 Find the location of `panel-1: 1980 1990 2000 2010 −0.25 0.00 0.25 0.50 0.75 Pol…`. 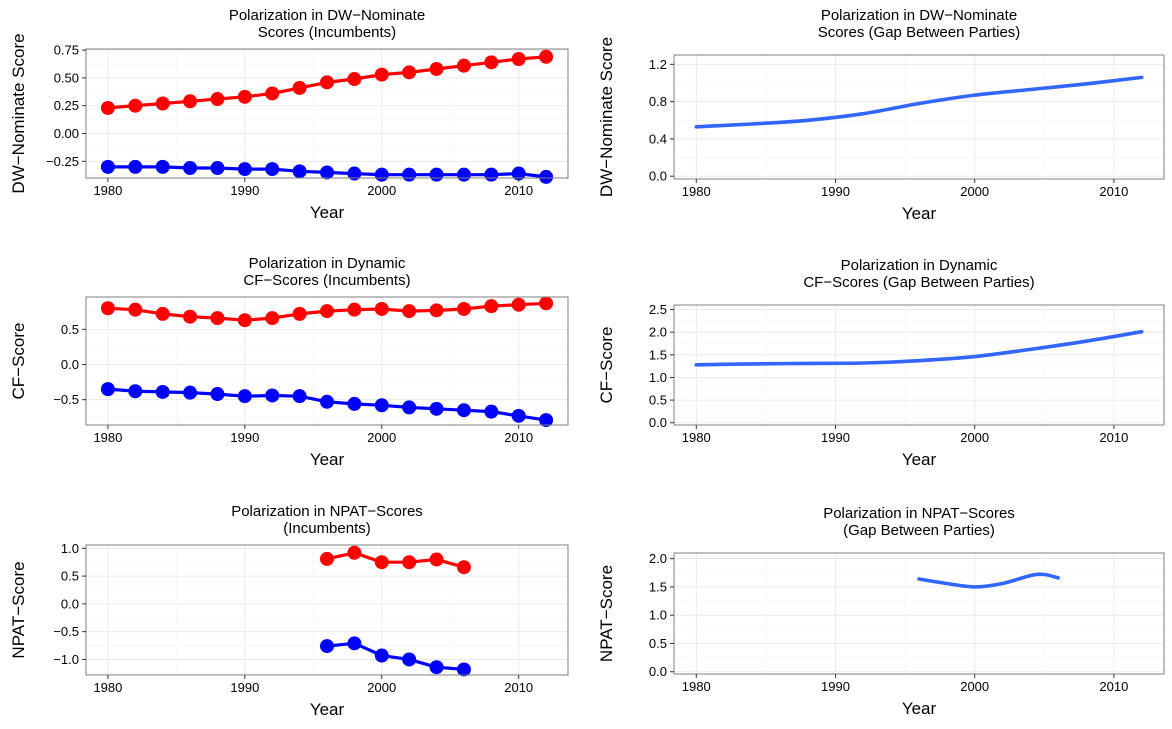

panel-1: 1980 1990 2000 2010 −0.25 0.00 0.25 0.50 0.75 Pol… is located at coordinates (289, 114).